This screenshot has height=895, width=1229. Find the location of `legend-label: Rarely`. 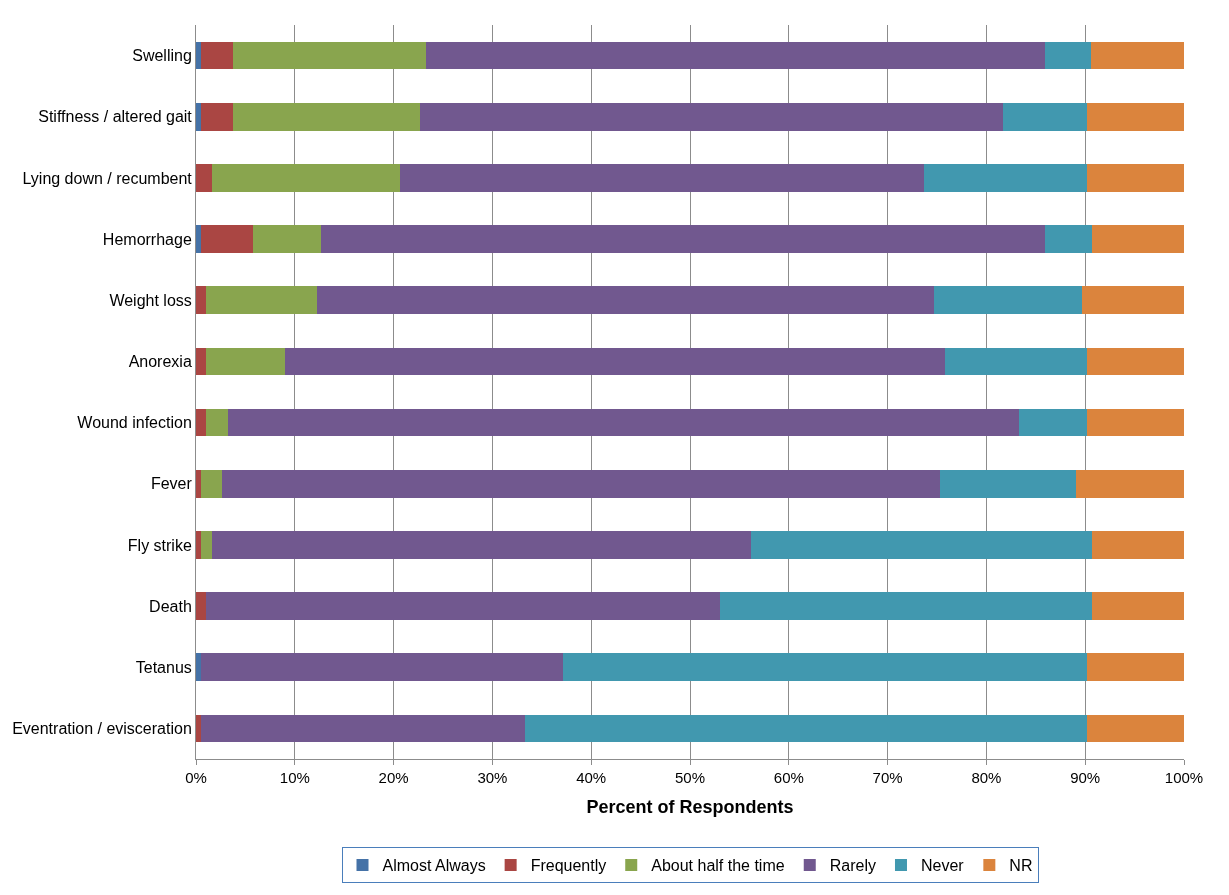

legend-label: Rarely is located at coordinates (852, 866).